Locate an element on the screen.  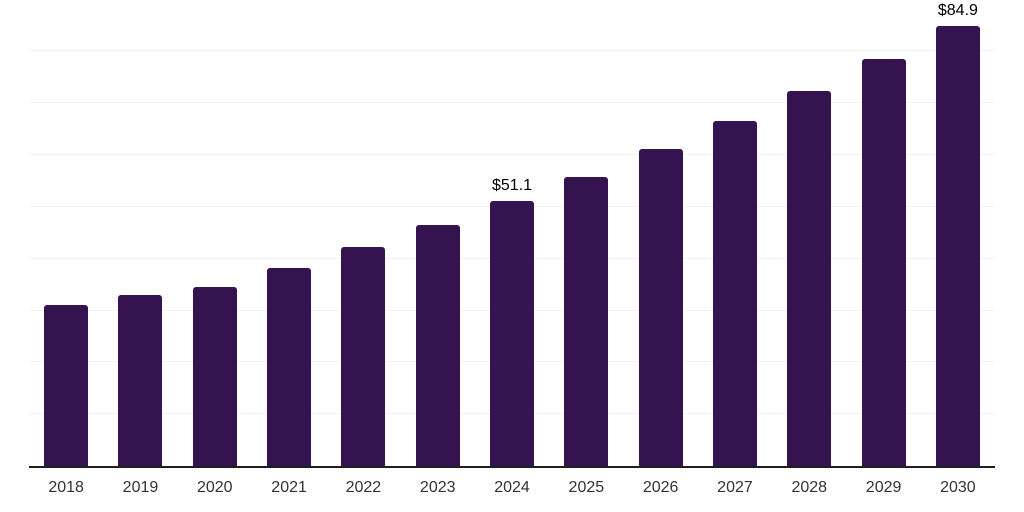
bar-2024 is located at coordinates (512, 333).